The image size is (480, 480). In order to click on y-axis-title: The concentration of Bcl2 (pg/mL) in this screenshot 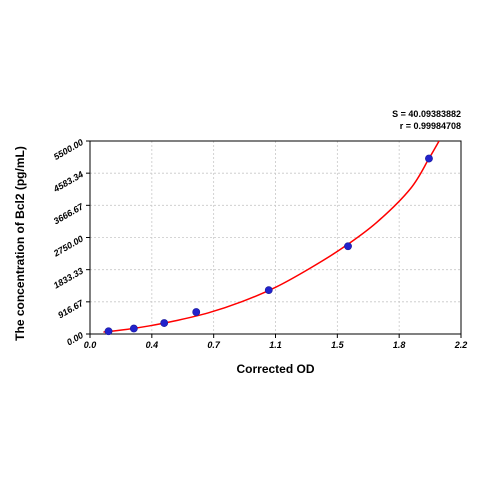, I will do `click(20, 243)`.